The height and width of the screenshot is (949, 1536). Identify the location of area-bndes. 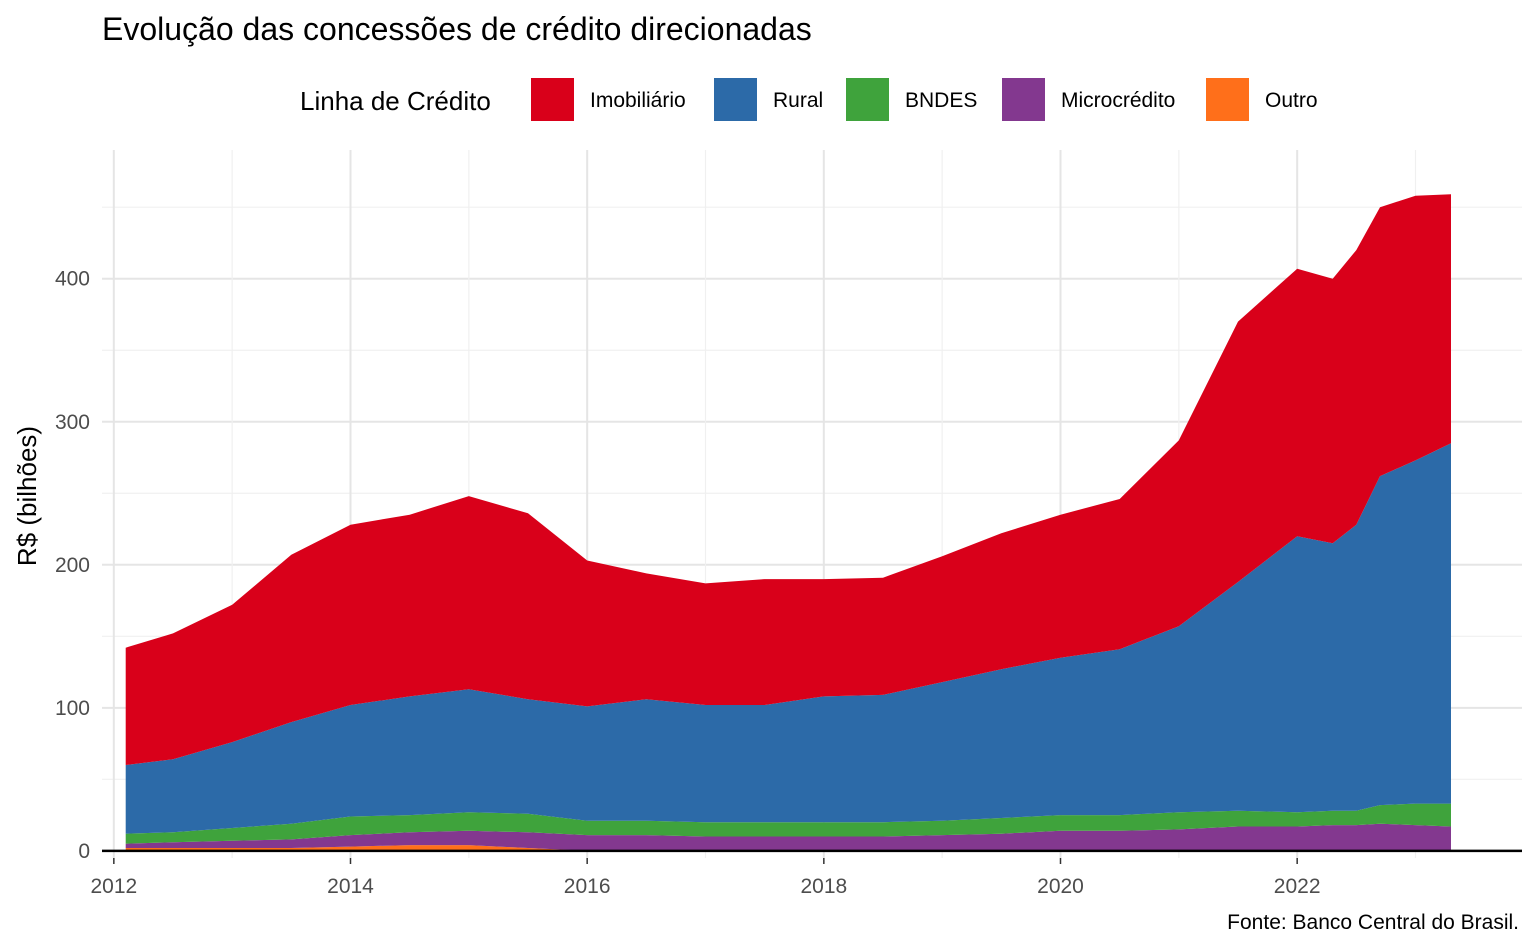
(788, 823).